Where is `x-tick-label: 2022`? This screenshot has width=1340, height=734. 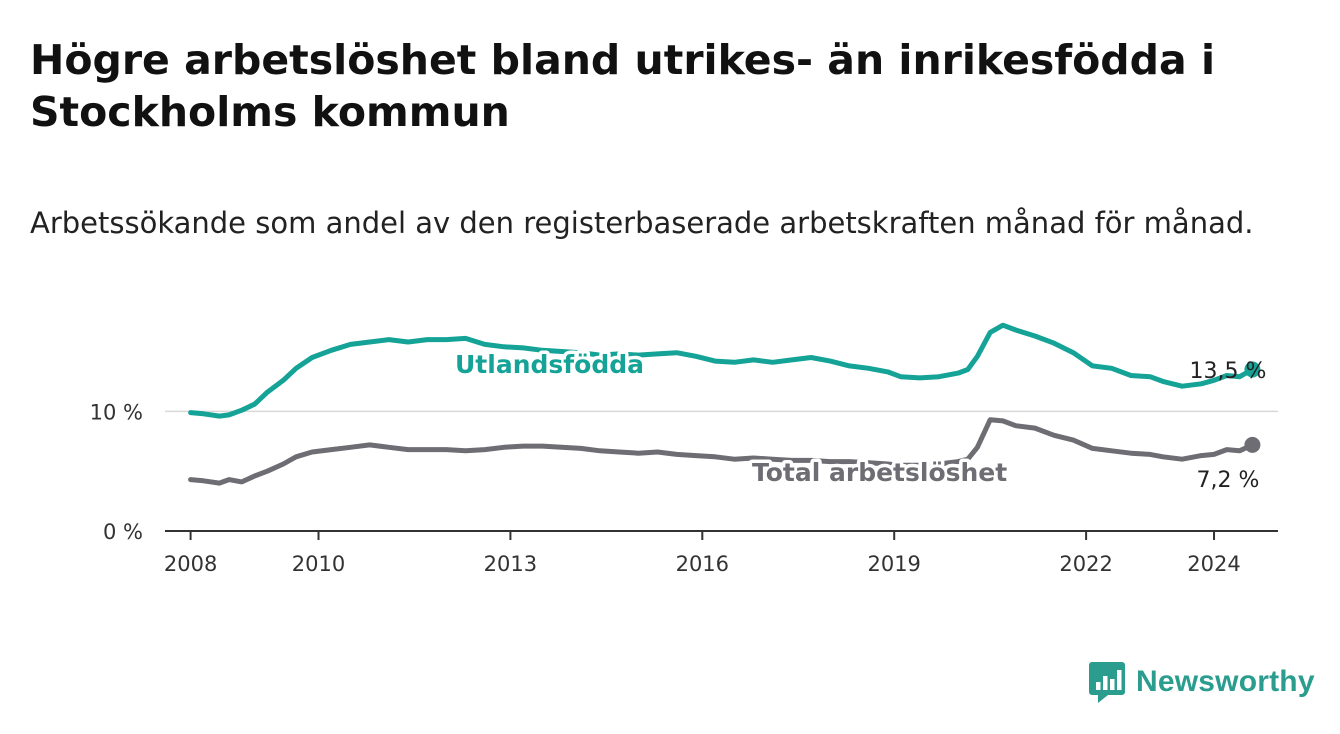 x-tick-label: 2022 is located at coordinates (1085, 564).